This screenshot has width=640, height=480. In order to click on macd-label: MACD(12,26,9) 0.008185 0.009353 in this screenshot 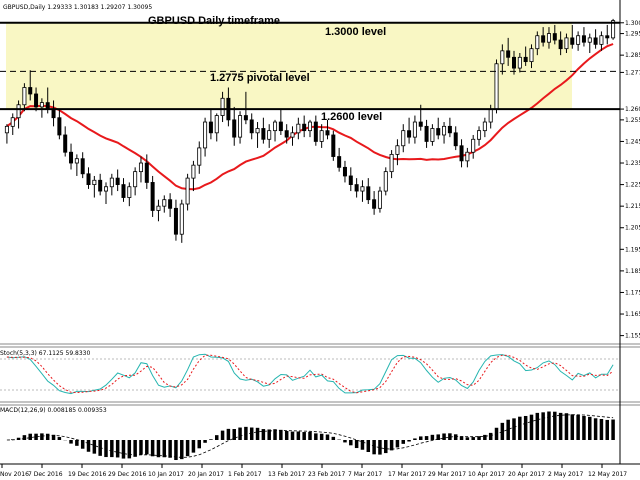, I will do `click(53, 410)`.